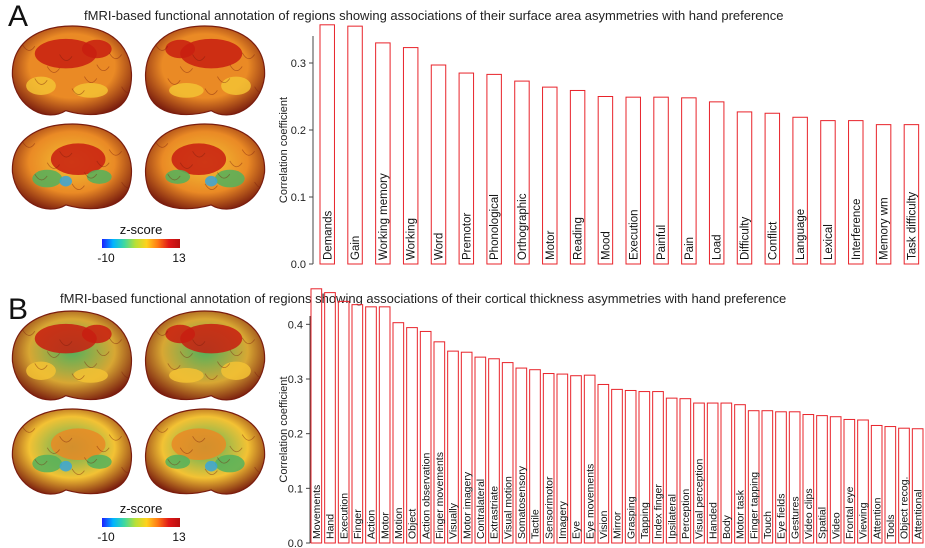 Image resolution: width=925 pixels, height=548 pixels. What do you see at coordinates (440, 246) in the screenshot?
I see `bar-label: Word` at bounding box center [440, 246].